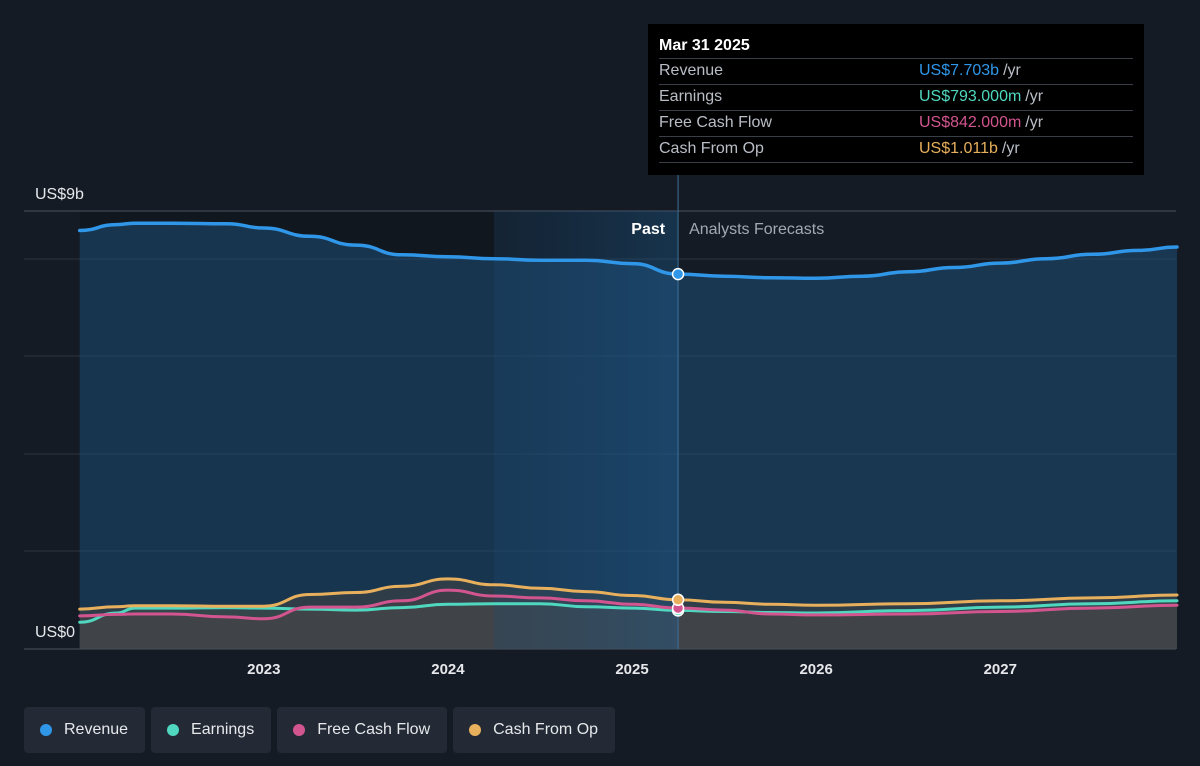 This screenshot has height=766, width=1200. Describe the element at coordinates (715, 122) in the screenshot. I see `tooltip-label: Free Cash Flow` at that location.